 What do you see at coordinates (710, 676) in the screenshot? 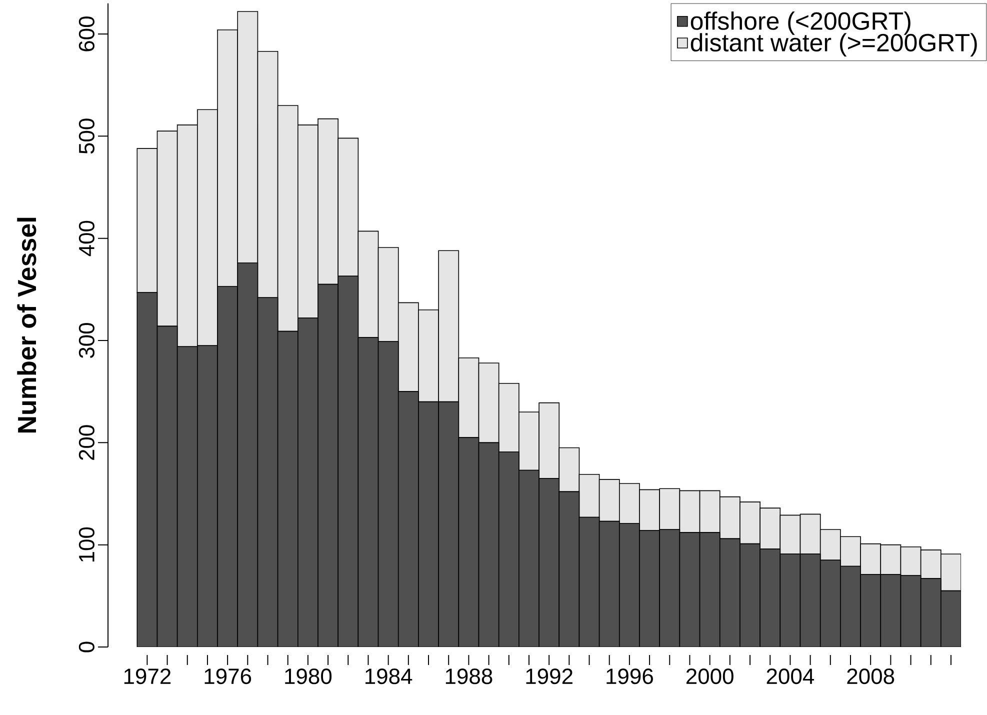
I see `x-tick-label: 2000` at bounding box center [710, 676].